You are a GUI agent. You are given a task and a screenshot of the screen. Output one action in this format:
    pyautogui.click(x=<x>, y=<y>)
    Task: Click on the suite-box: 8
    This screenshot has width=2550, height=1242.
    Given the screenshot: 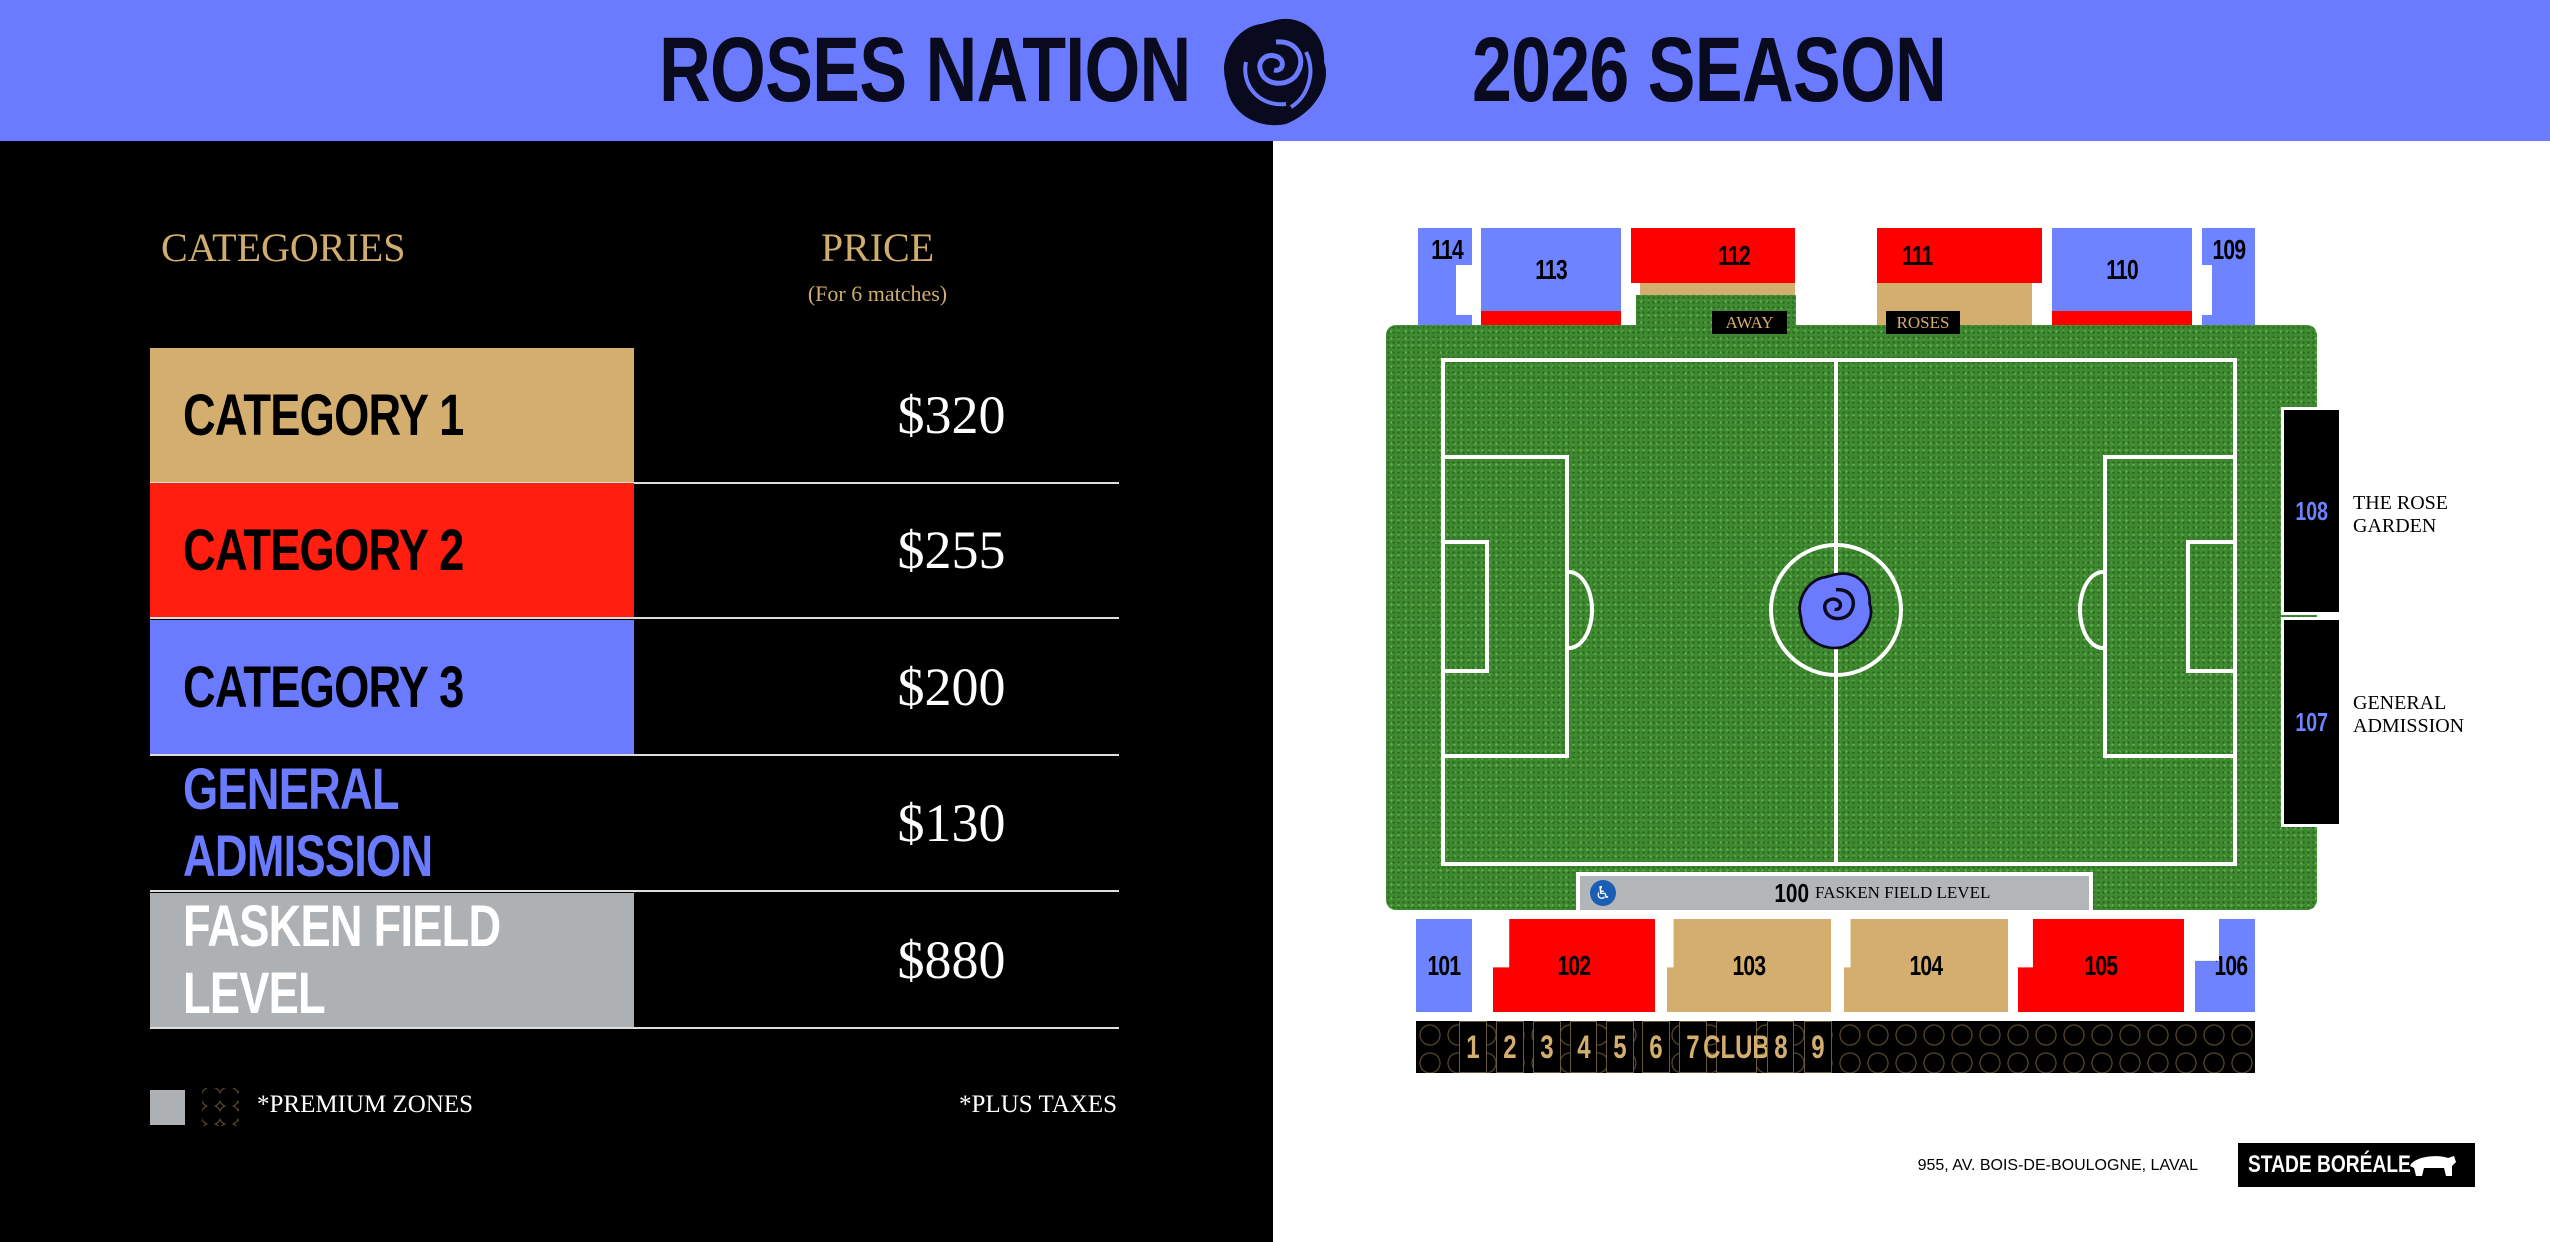 What is the action you would take?
    pyautogui.click(x=1780, y=1047)
    